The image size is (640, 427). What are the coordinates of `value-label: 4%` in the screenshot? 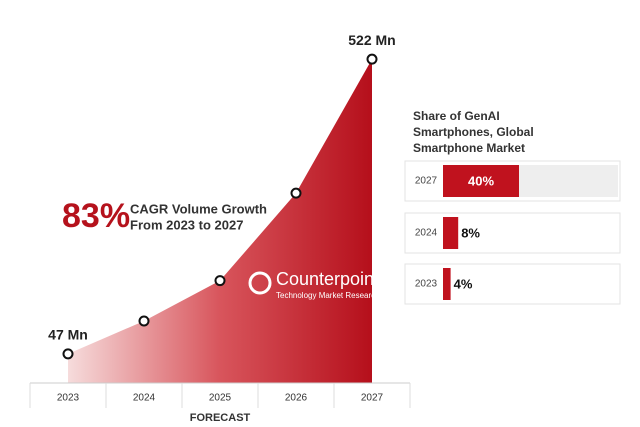 It's located at (463, 283).